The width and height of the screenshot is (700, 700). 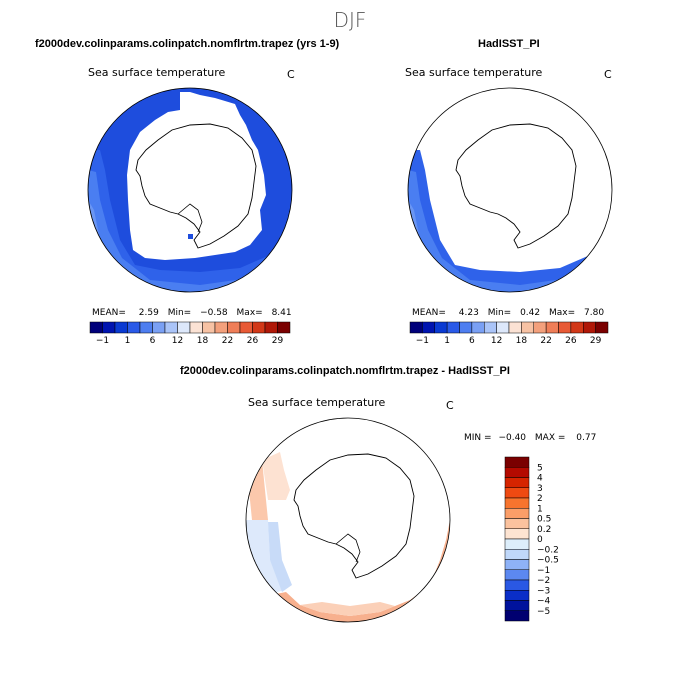 I want to click on panel-2-subtitle: Sea surface temperature, so click(x=474, y=72).